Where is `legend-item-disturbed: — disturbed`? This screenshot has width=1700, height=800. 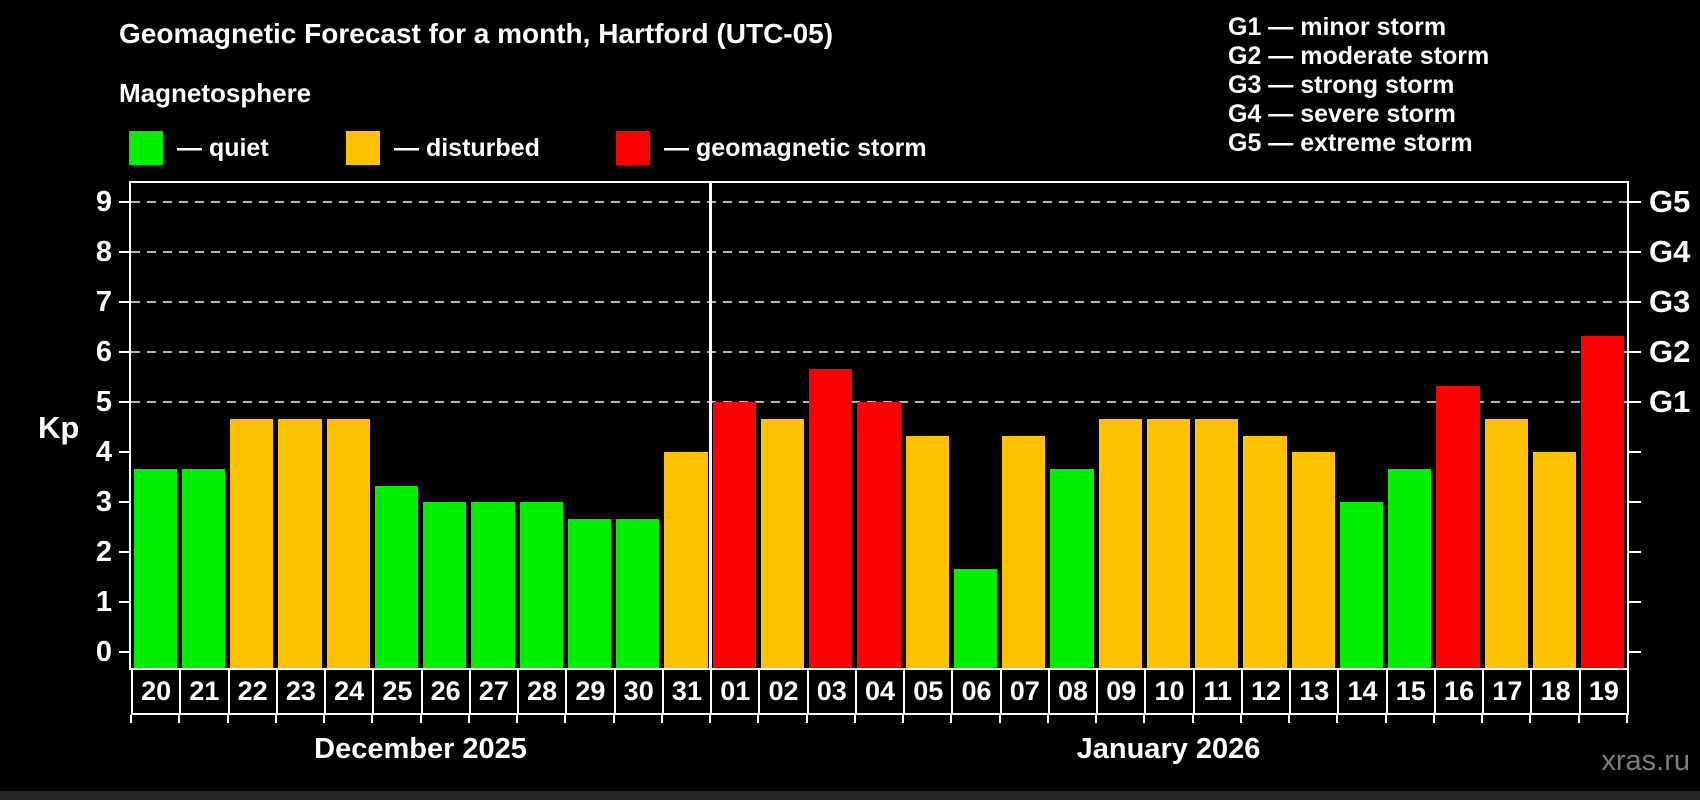
legend-item-disturbed: — disturbed is located at coordinates (443, 148).